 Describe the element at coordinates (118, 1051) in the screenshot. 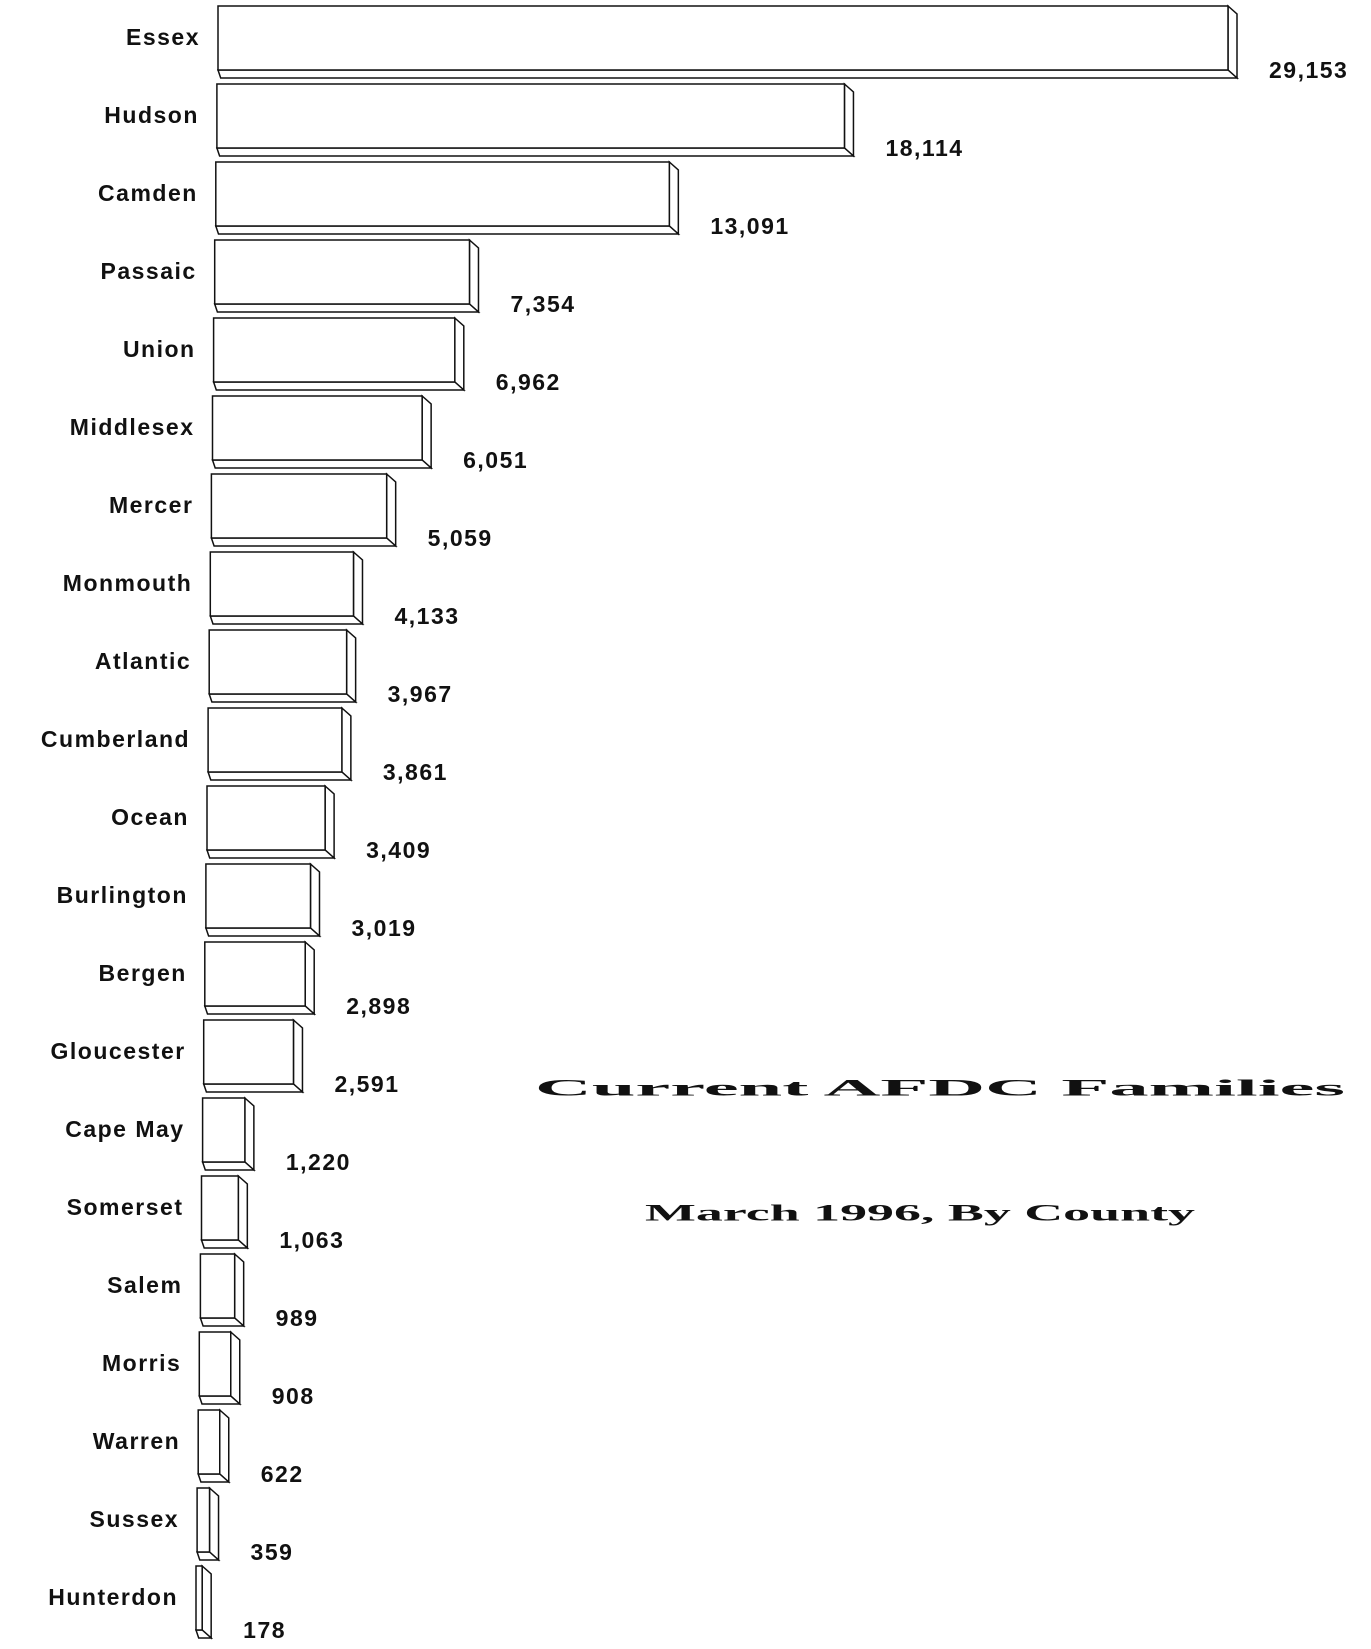

I see `category-label: Gloucester` at that location.